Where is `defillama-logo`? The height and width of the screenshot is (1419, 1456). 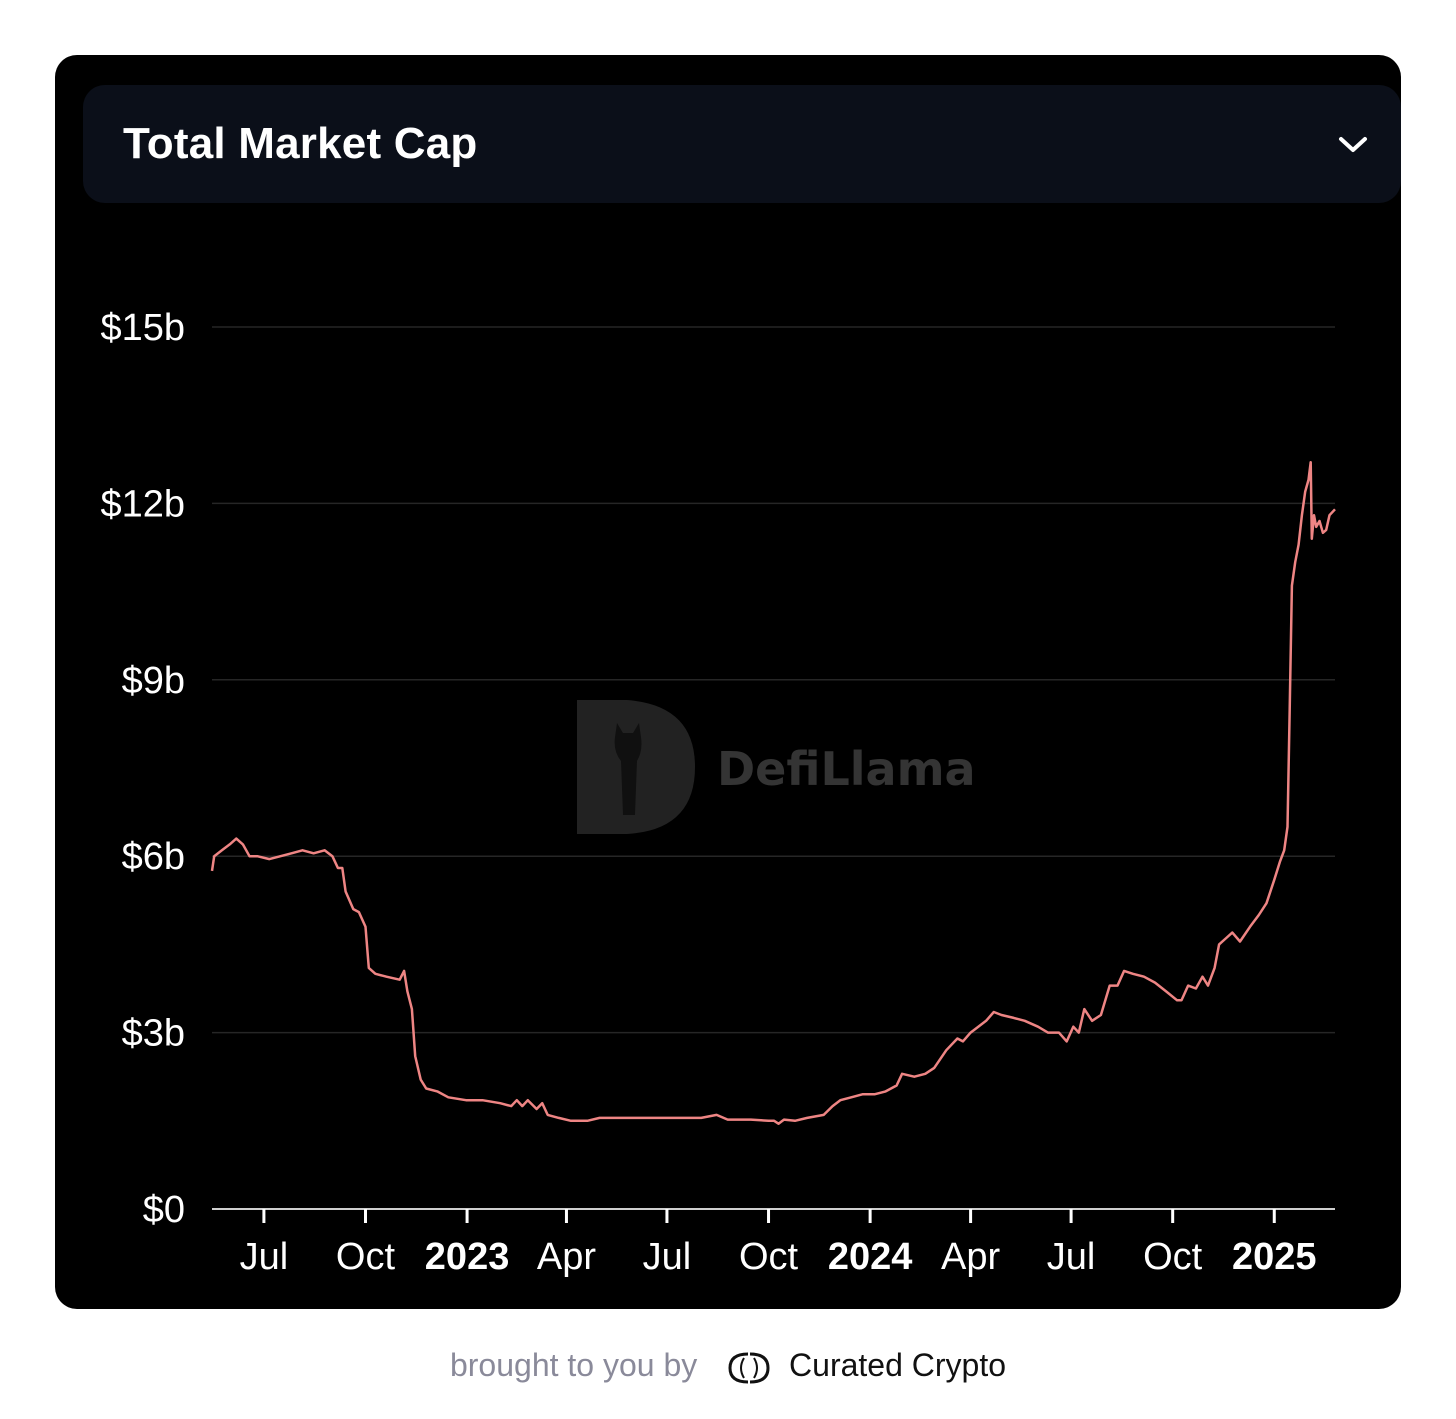 defillama-logo is located at coordinates (636, 767).